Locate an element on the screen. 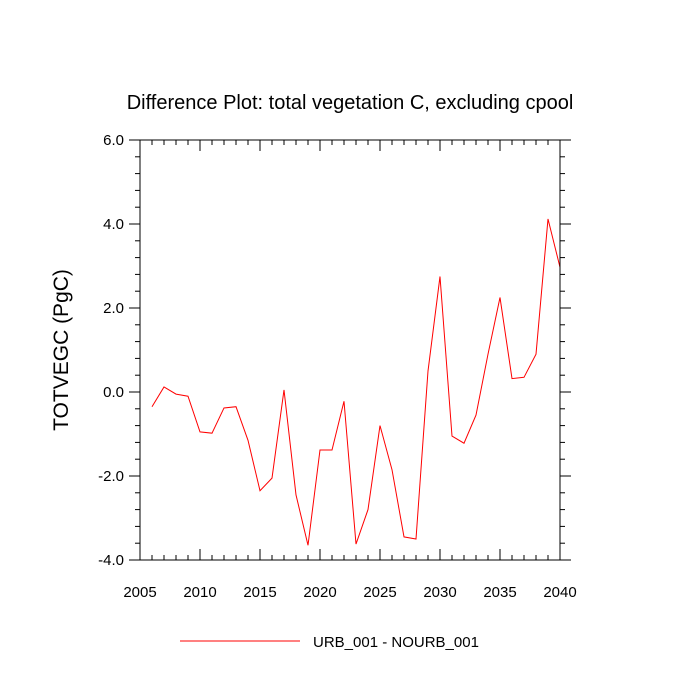  x-tick-label: 2010 is located at coordinates (199, 592).